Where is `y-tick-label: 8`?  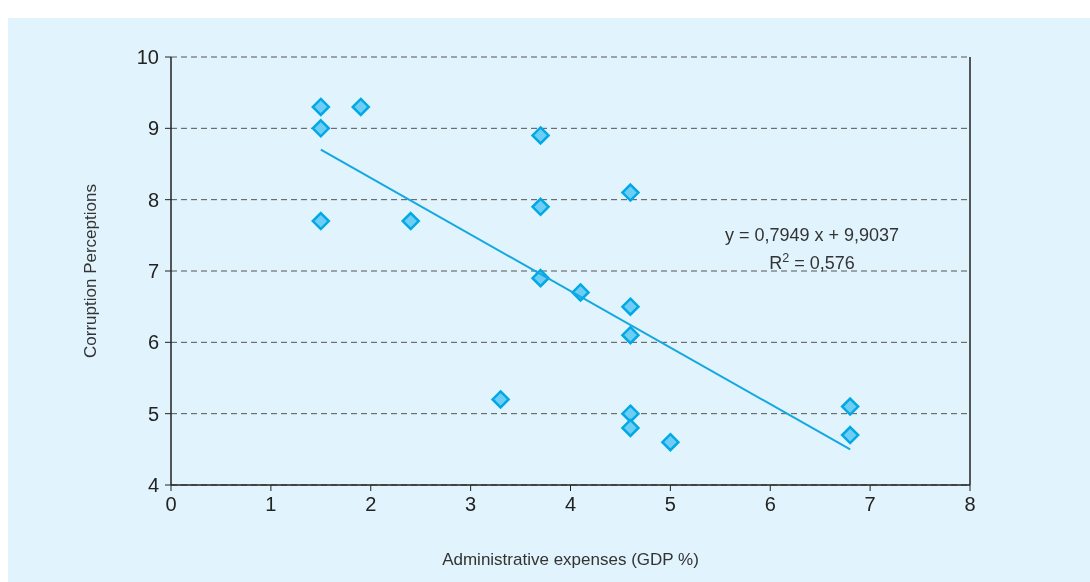
y-tick-label: 8 is located at coordinates (153, 199).